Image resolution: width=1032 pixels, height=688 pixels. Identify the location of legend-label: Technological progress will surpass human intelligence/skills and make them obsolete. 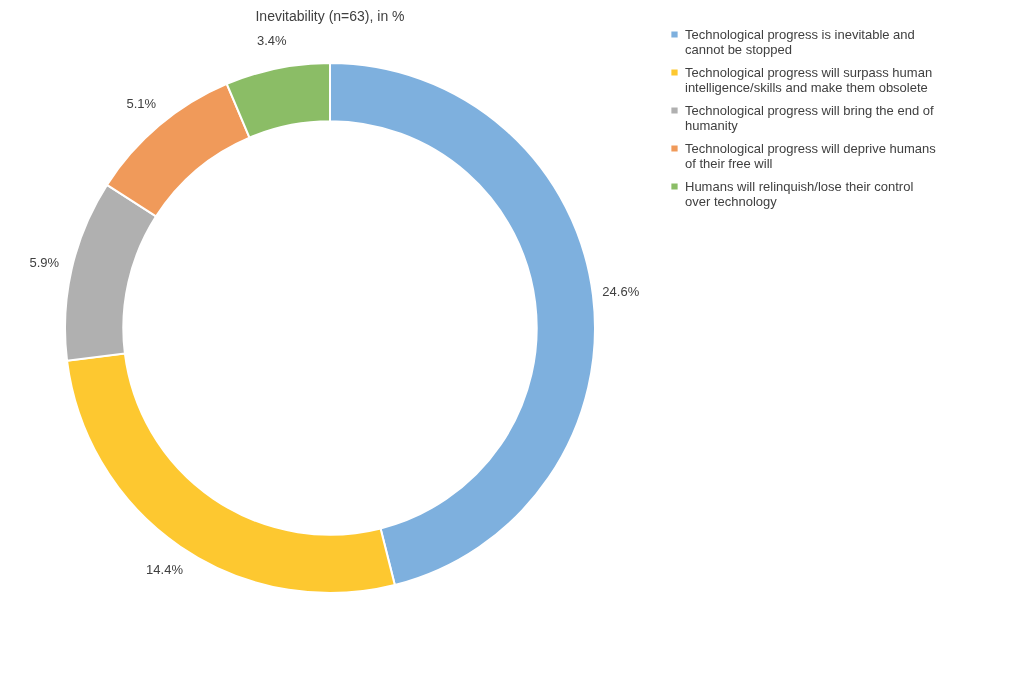
(809, 79).